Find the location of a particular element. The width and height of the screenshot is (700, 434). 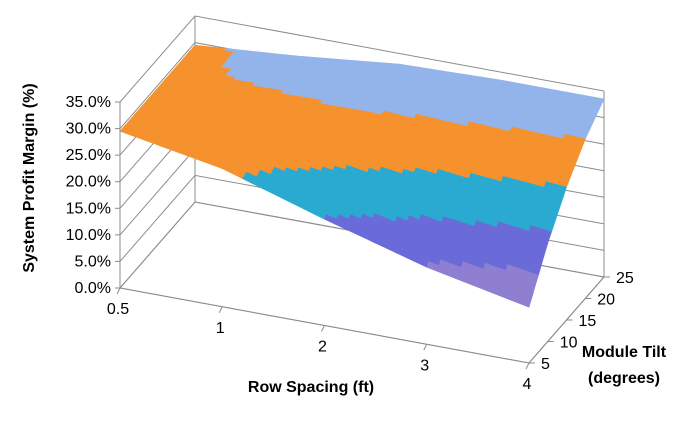

y-tick-label: 20 is located at coordinates (606, 300).